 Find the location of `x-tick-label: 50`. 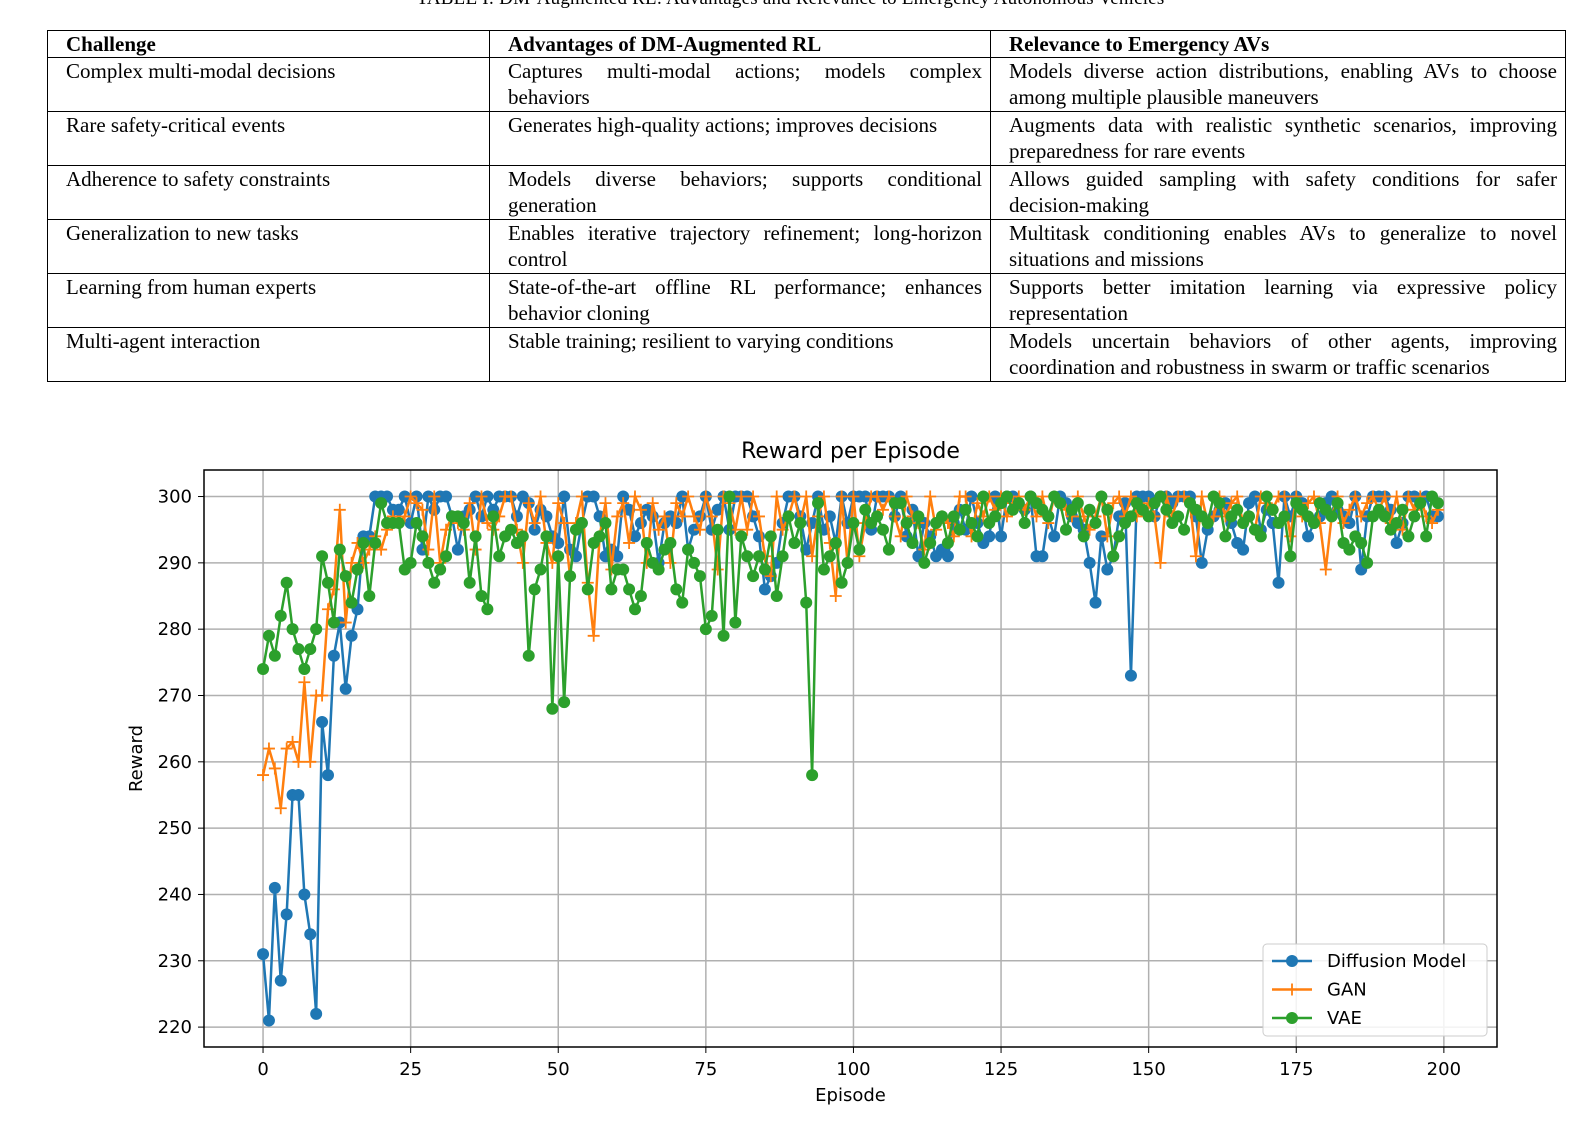

x-tick-label: 50 is located at coordinates (558, 1069).